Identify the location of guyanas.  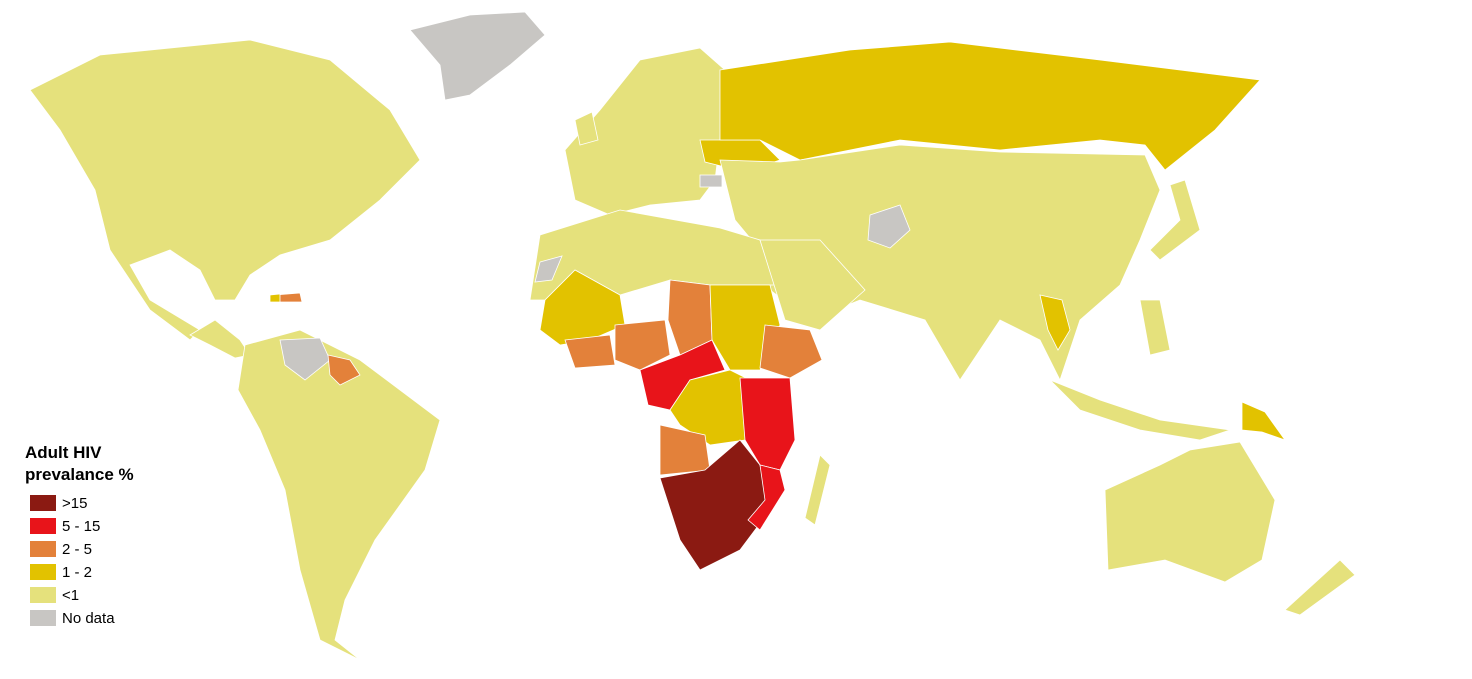
(344, 370).